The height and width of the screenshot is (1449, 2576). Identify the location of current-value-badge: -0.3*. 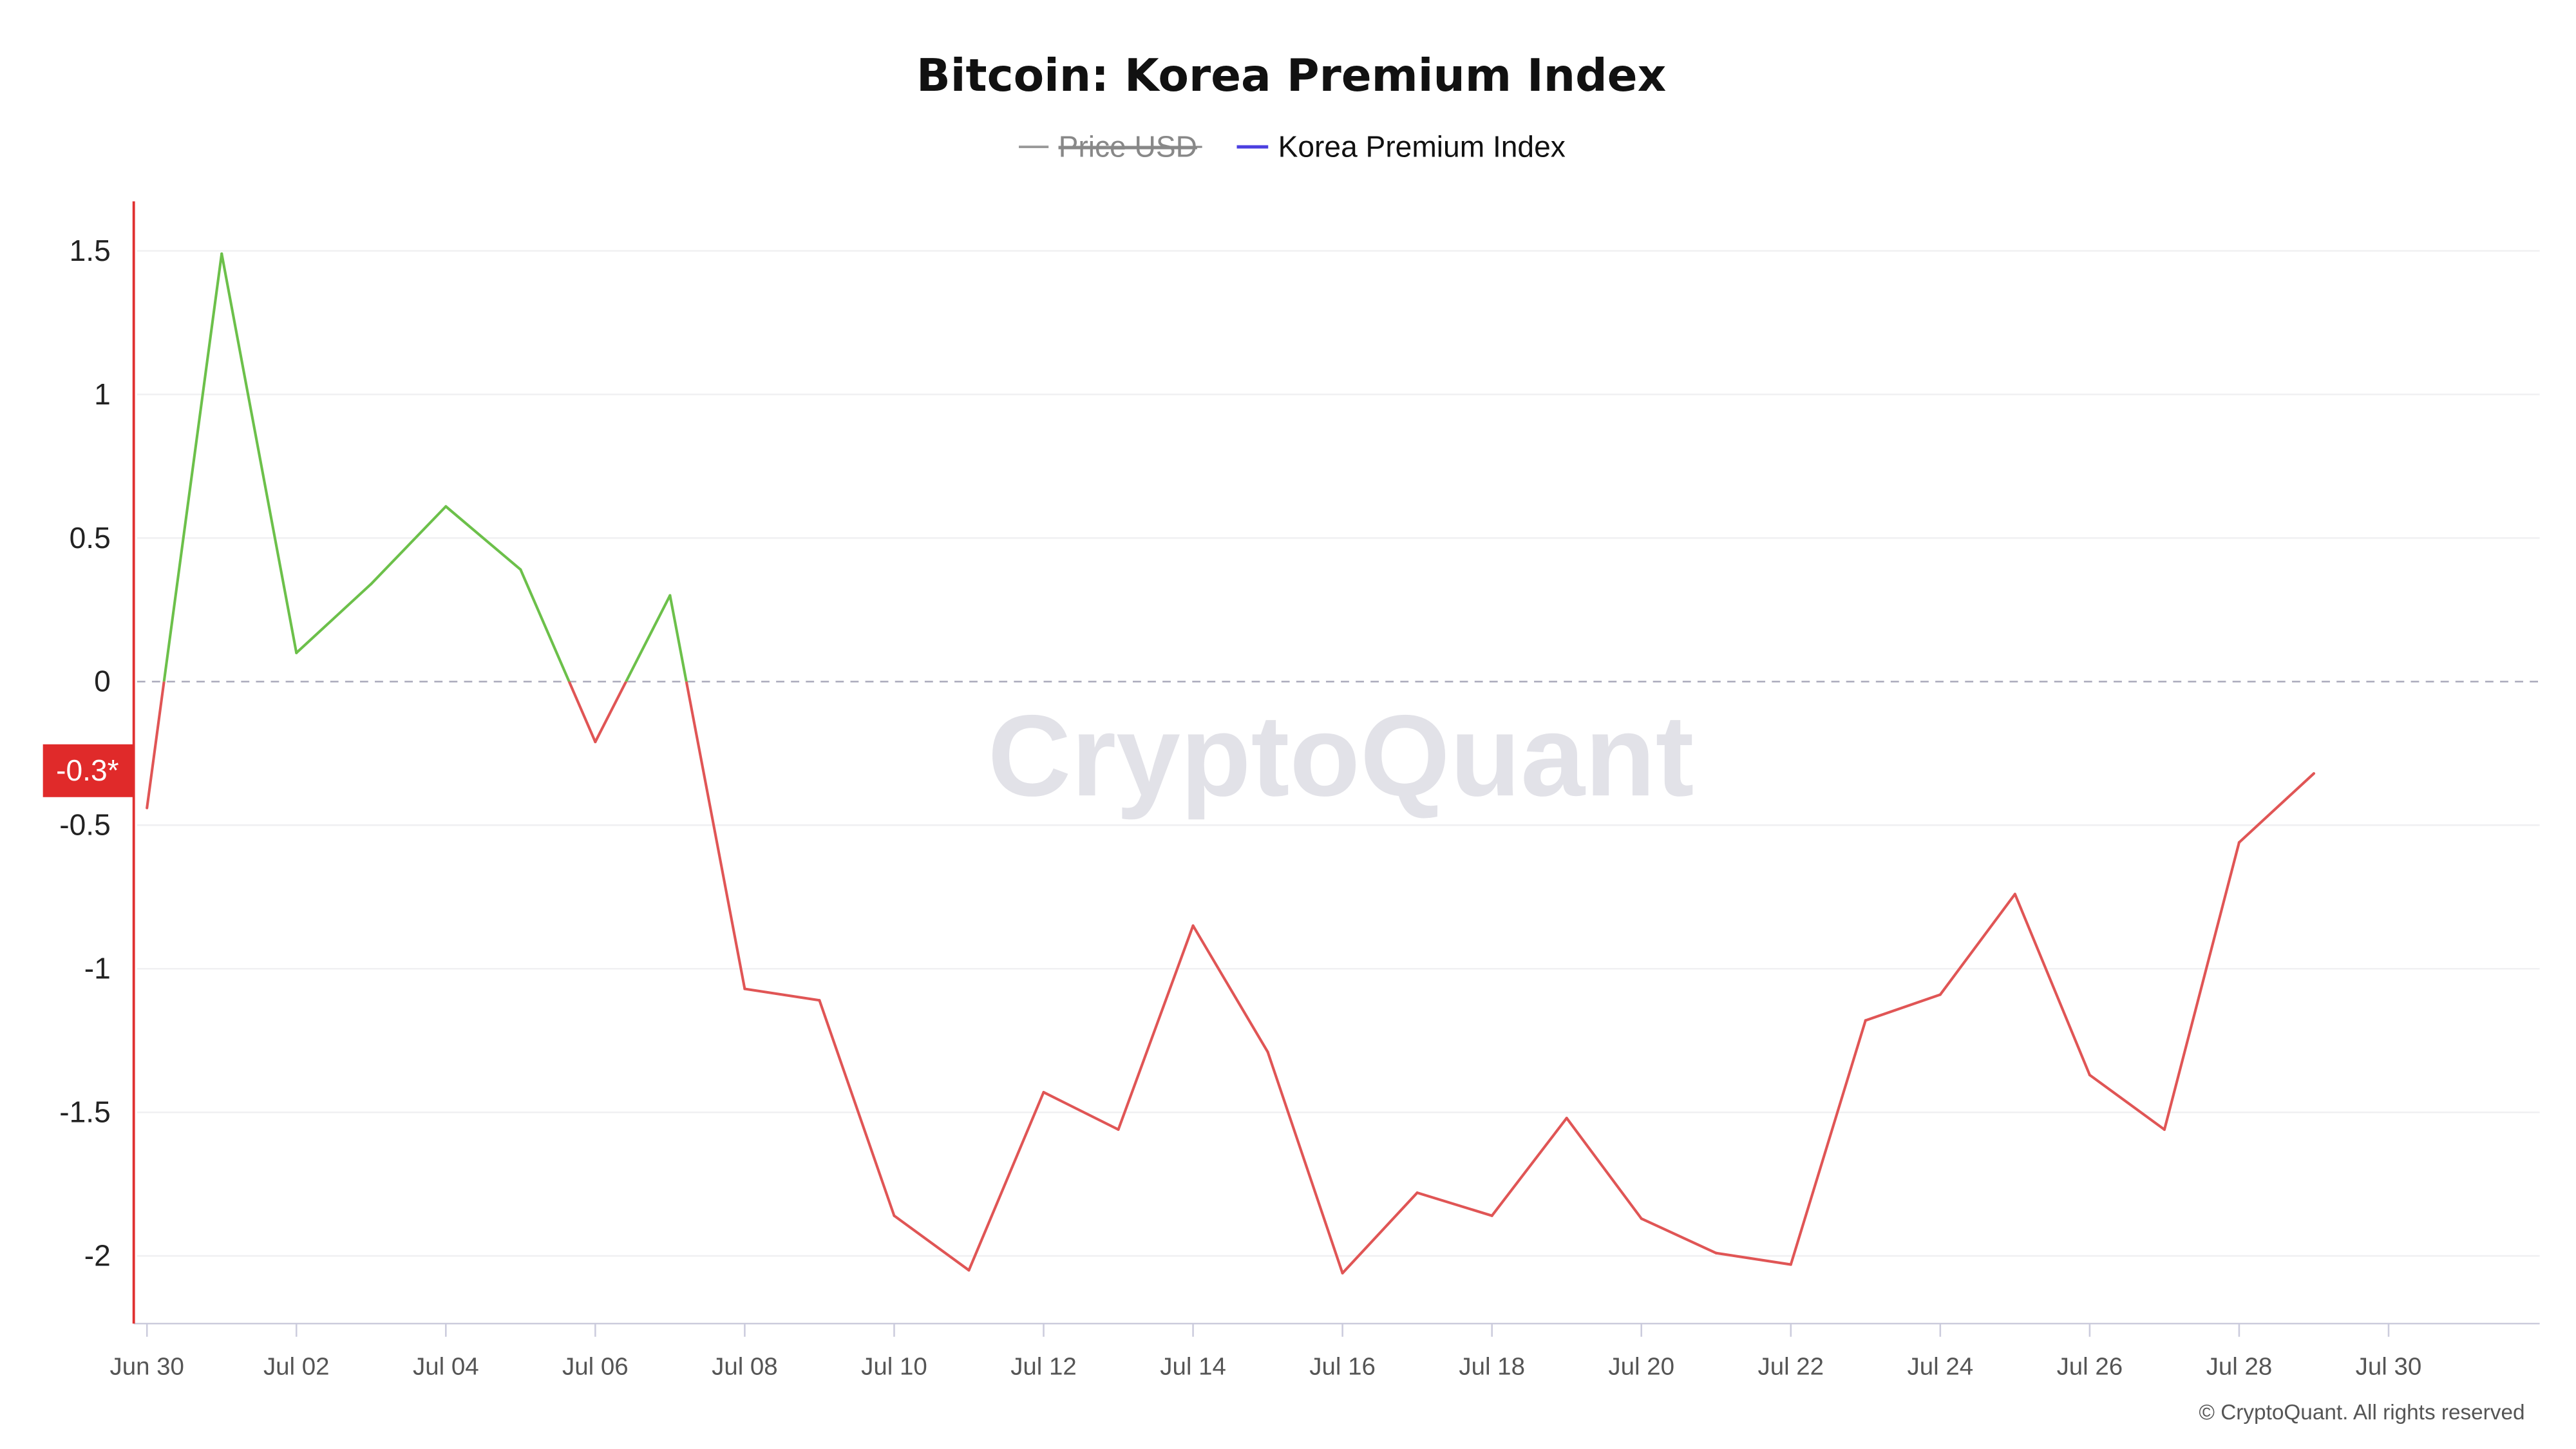
(88, 771).